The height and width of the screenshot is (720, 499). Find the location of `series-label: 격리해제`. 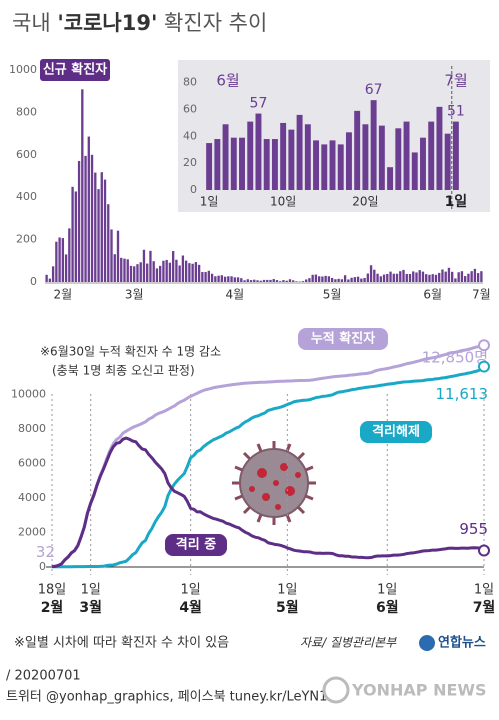

series-label: 격리해제 is located at coordinates (396, 432).